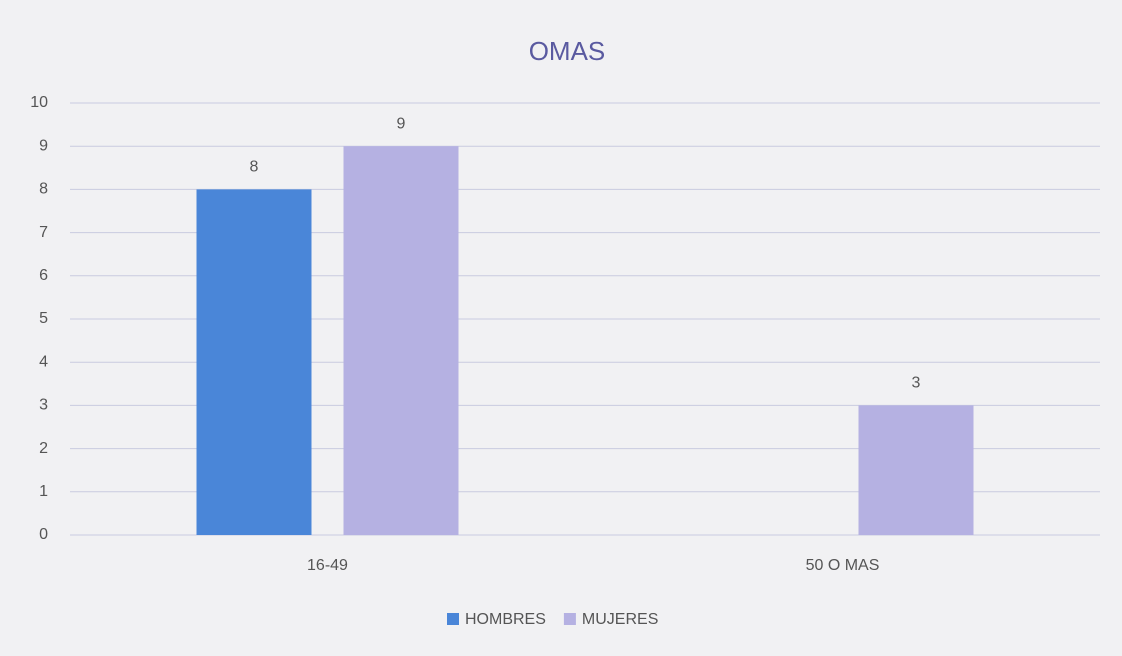 Image resolution: width=1122 pixels, height=656 pixels. Describe the element at coordinates (43, 491) in the screenshot. I see `y-tick-label: 1` at that location.